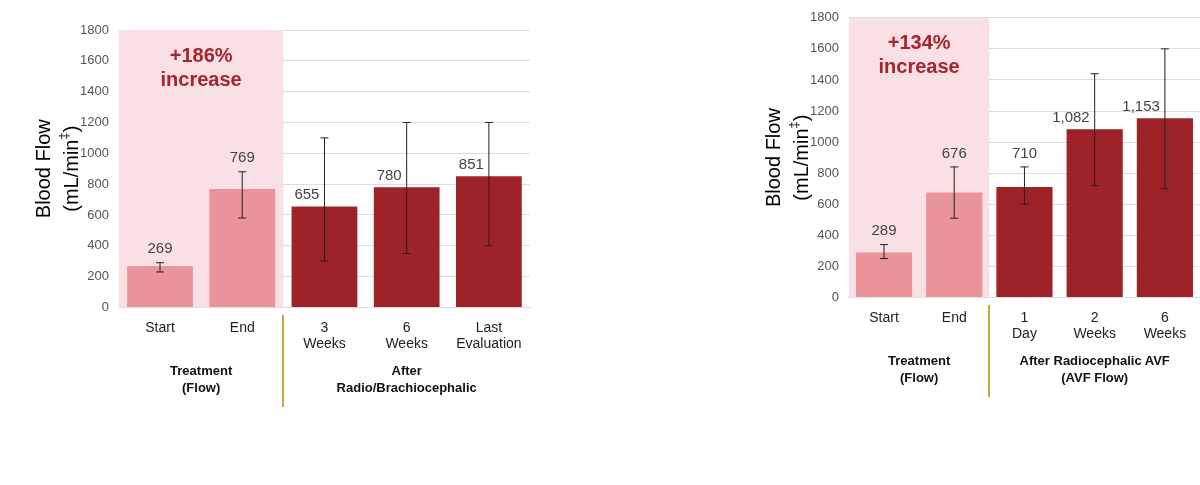 The height and width of the screenshot is (485, 1200). What do you see at coordinates (1071, 116) in the screenshot?
I see `data-label: 1,082` at bounding box center [1071, 116].